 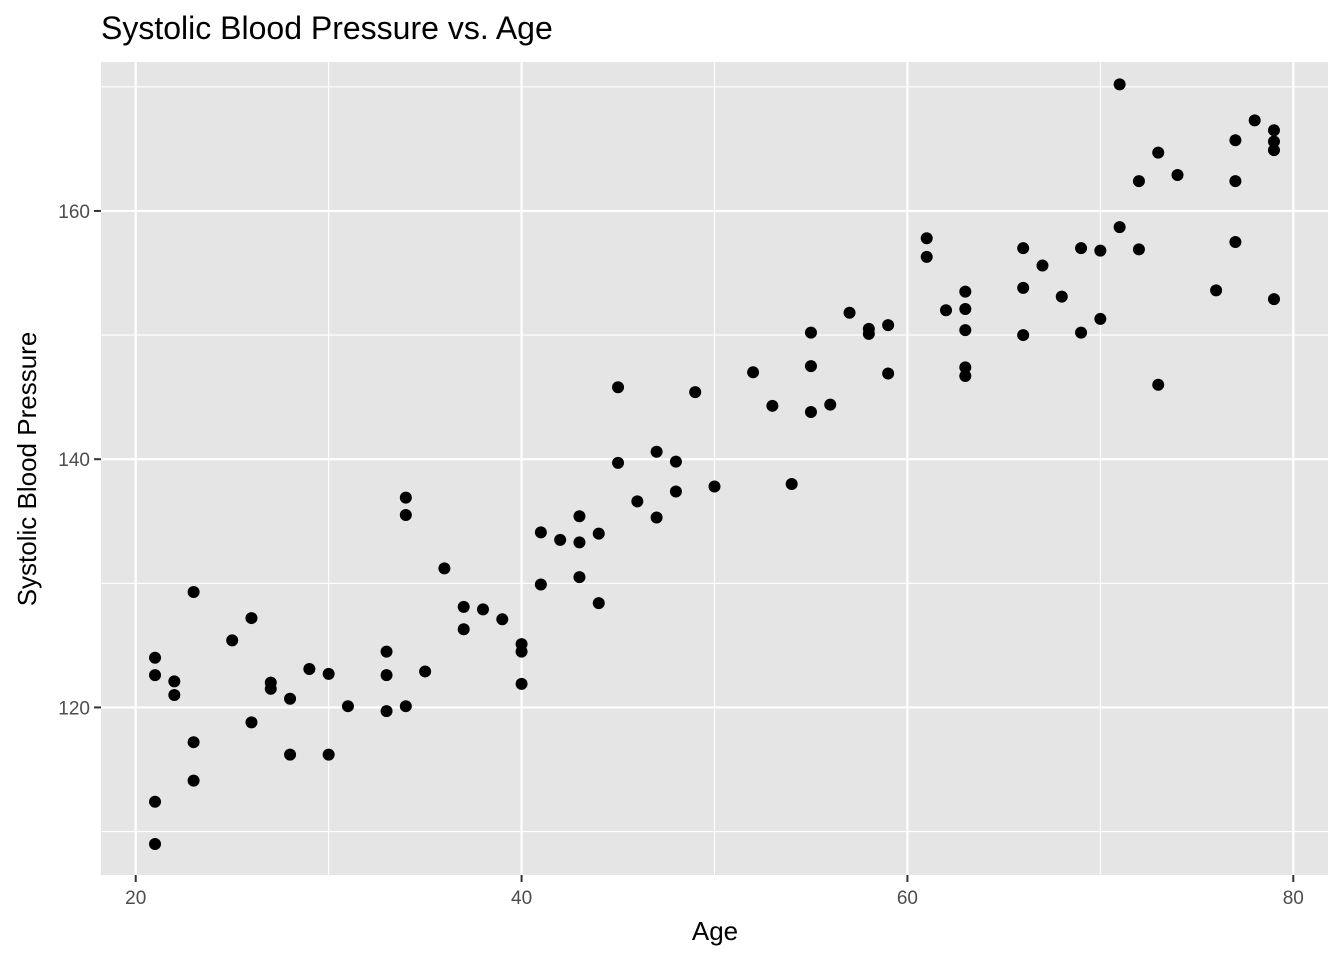 What do you see at coordinates (327, 28) in the screenshot?
I see `chart-title: Systolic Blood Pressure vs. Age` at bounding box center [327, 28].